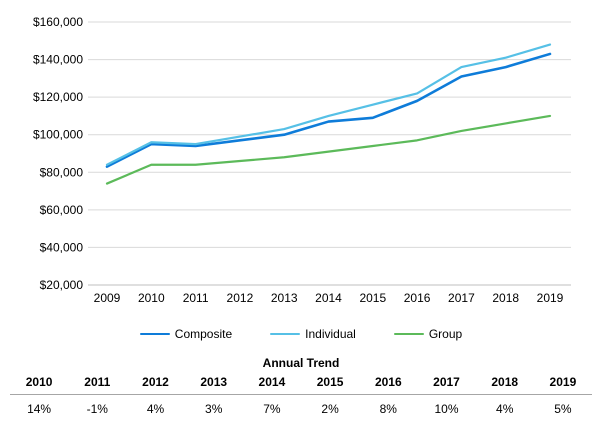 The image size is (602, 431). I want to click on x-axis-label: 2014, so click(328, 298).